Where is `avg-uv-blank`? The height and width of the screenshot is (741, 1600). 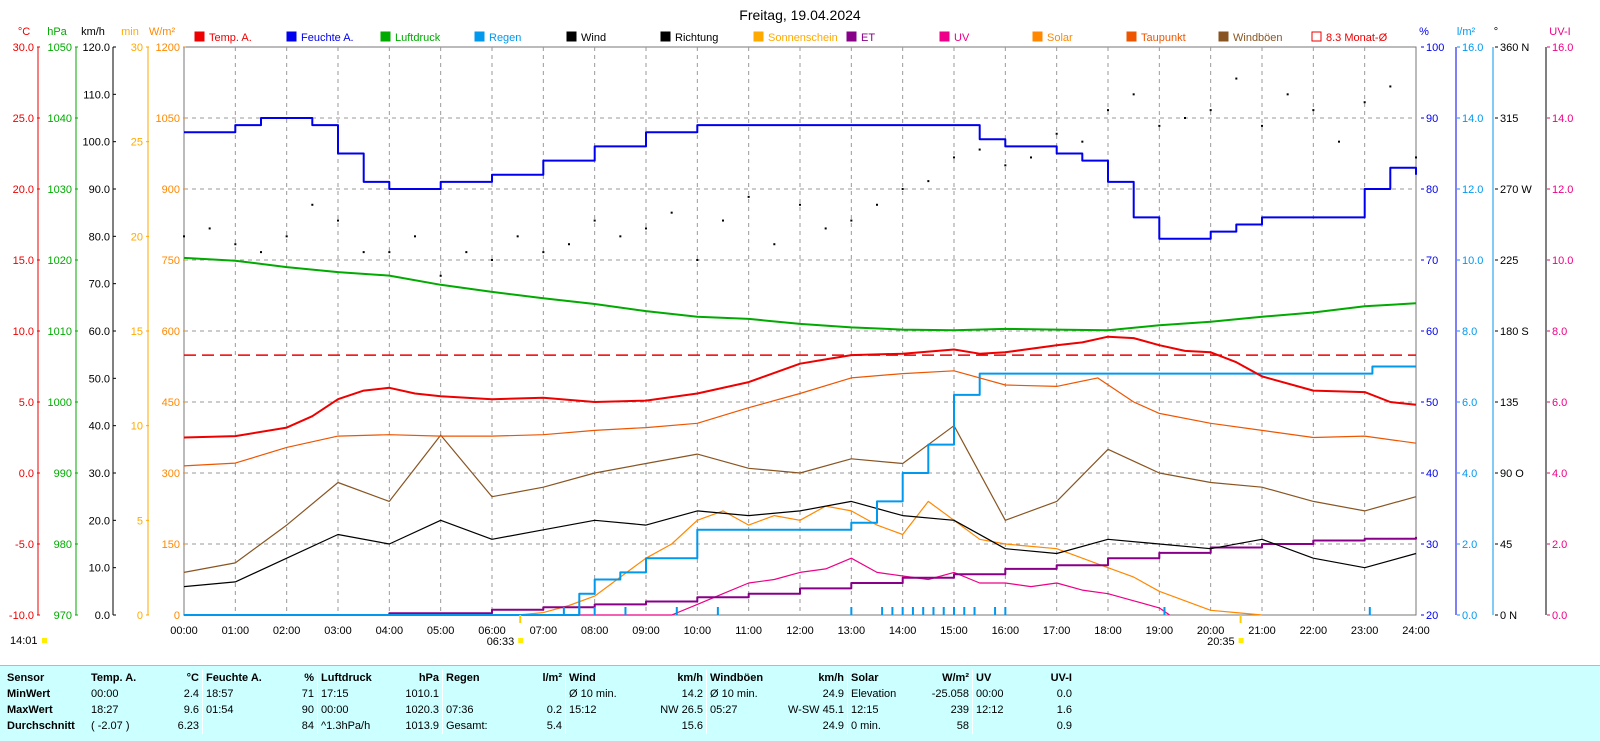
avg-uv-blank is located at coordinates (1000, 726).